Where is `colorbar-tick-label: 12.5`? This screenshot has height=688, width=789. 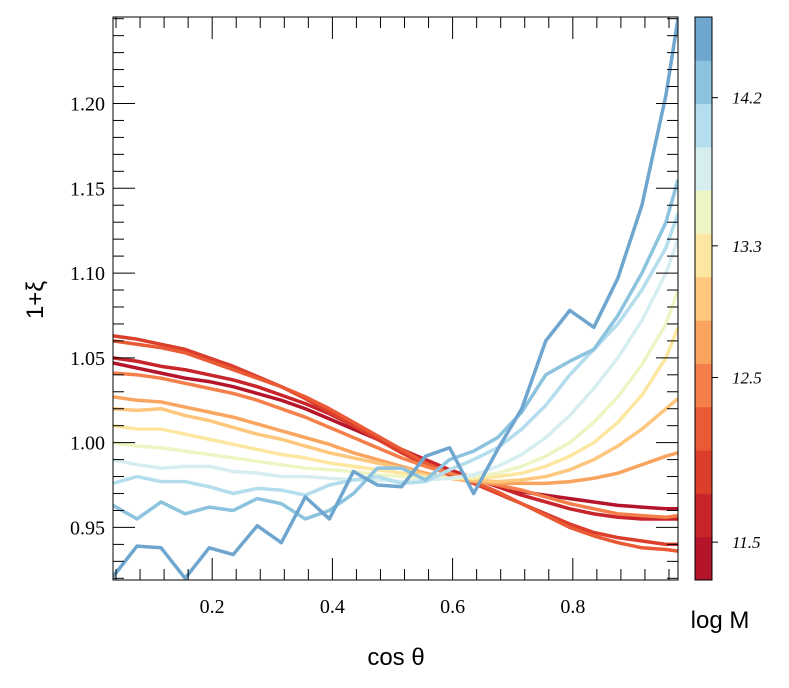 colorbar-tick-label: 12.5 is located at coordinates (747, 378).